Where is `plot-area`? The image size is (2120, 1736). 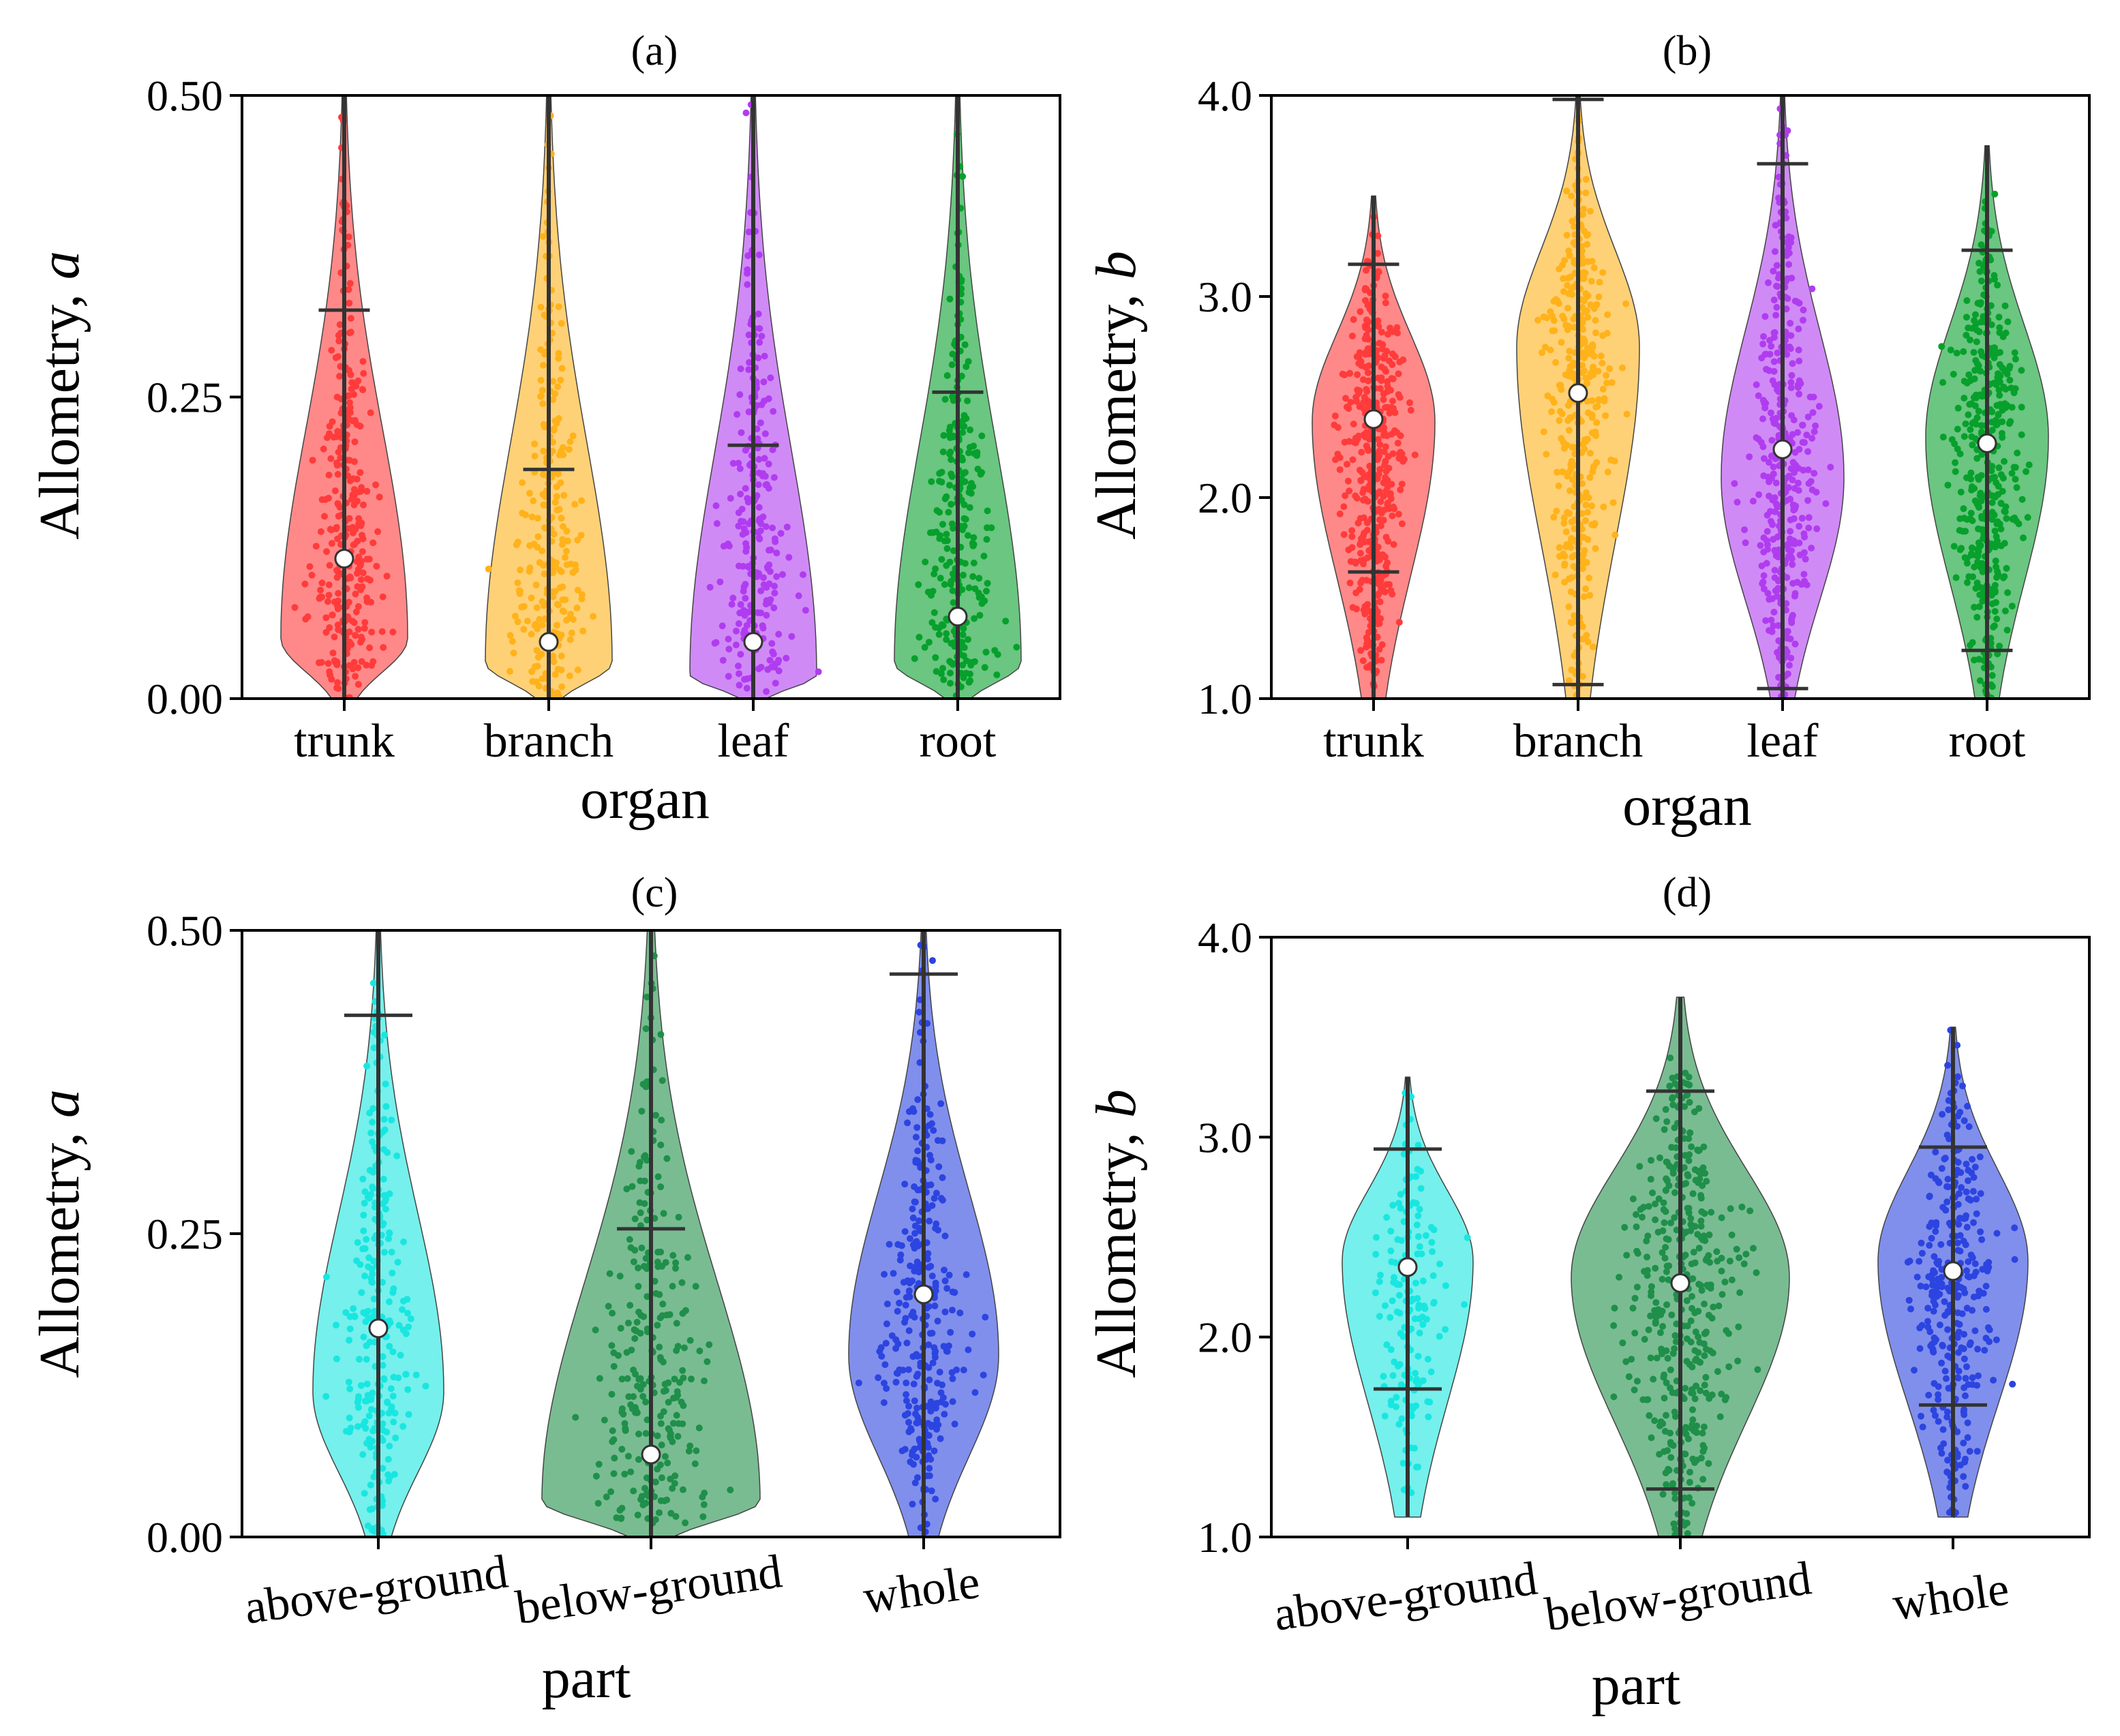
plot-area is located at coordinates (651, 397).